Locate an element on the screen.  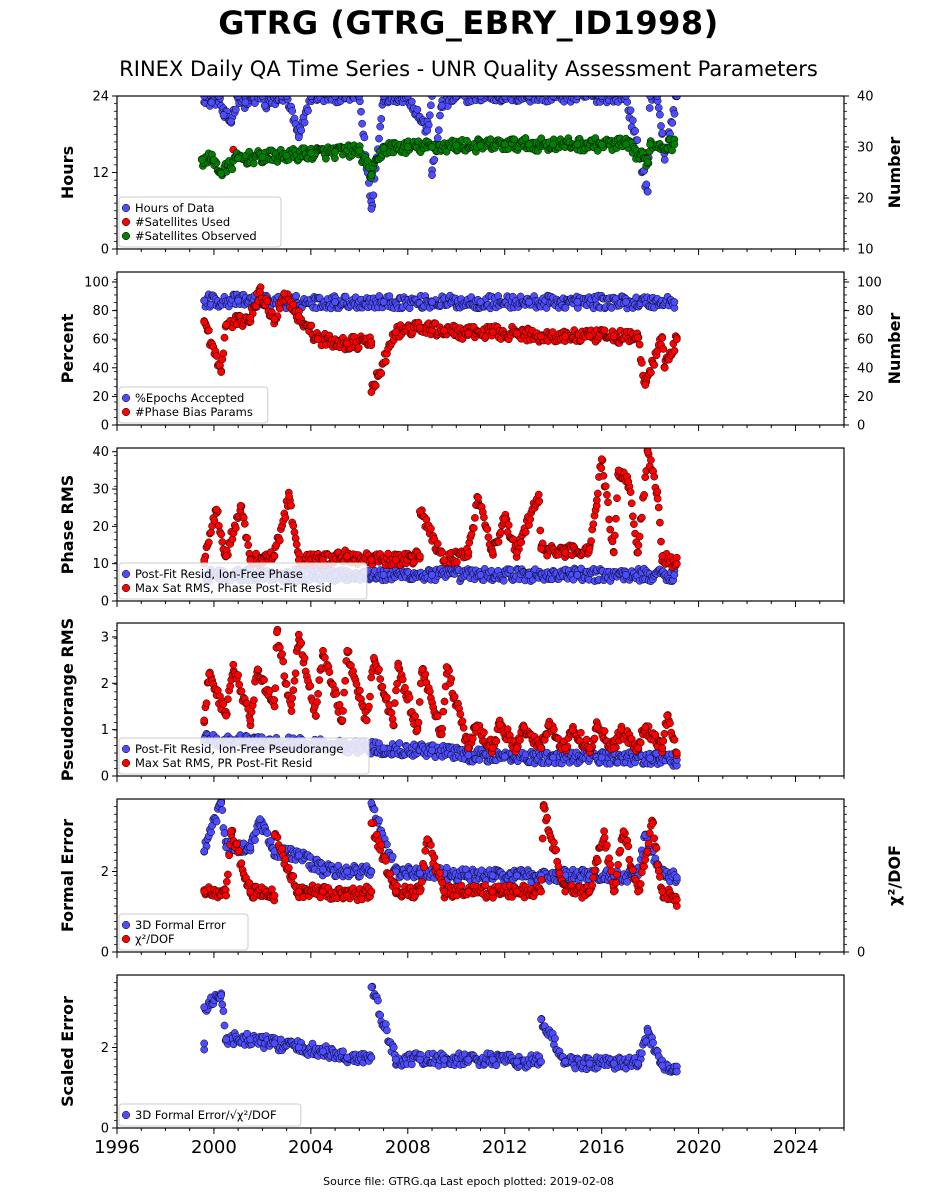
legend-label: #Satellites Observed is located at coordinates (196, 236).